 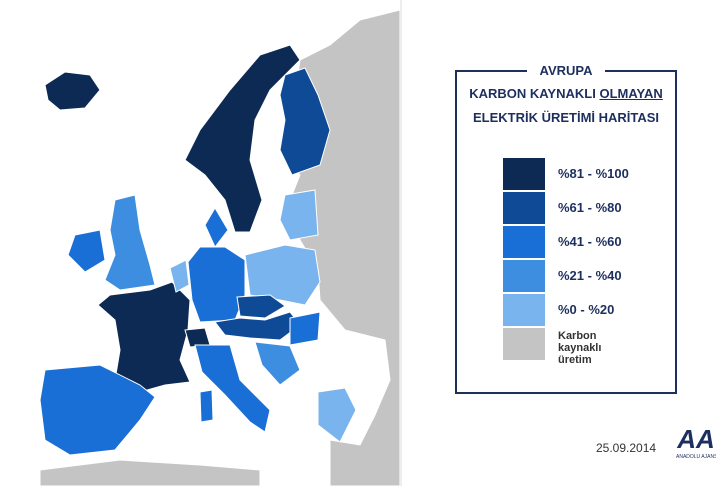 What do you see at coordinates (216, 284) in the screenshot?
I see `germany` at bounding box center [216, 284].